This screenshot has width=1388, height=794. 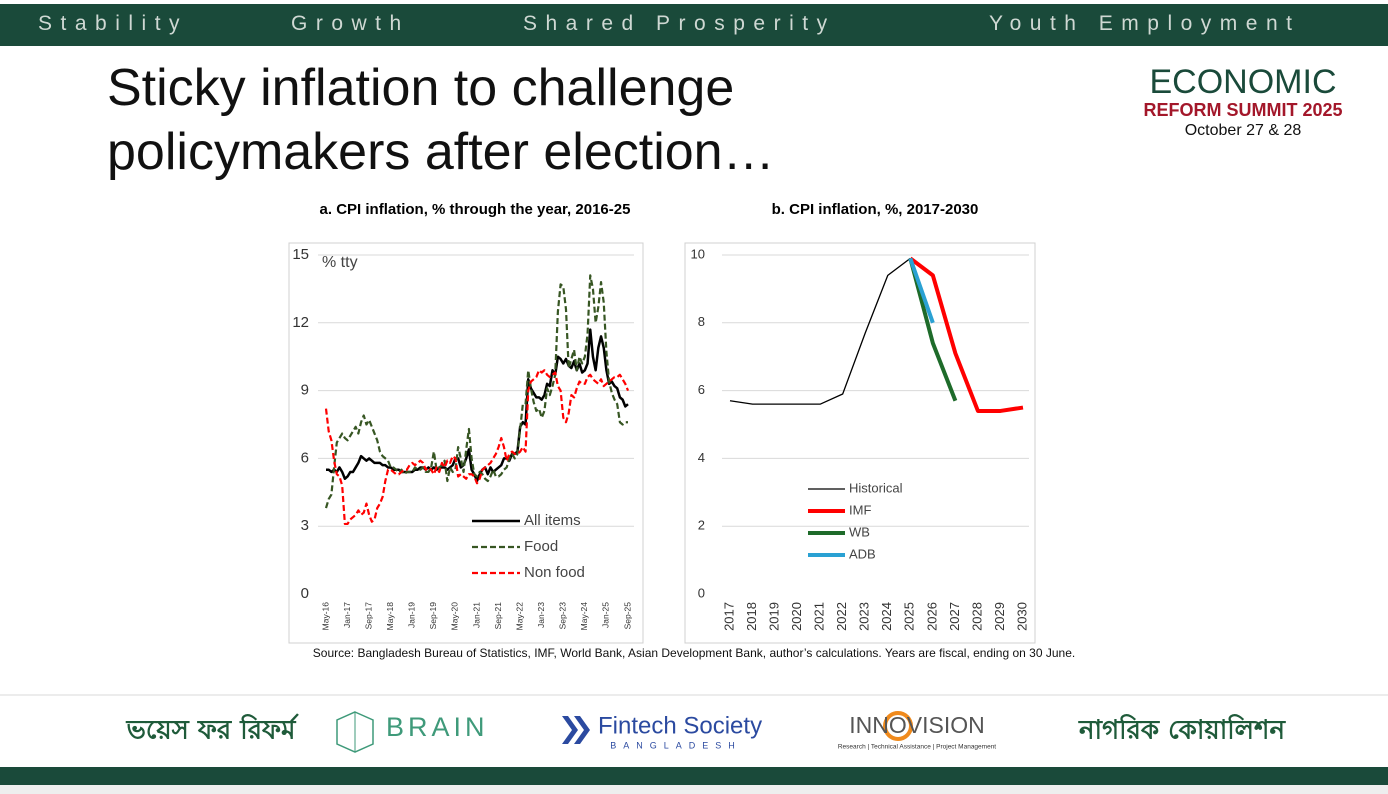 What do you see at coordinates (931, 616) in the screenshot?
I see `x-tick-label: 2026` at bounding box center [931, 616].